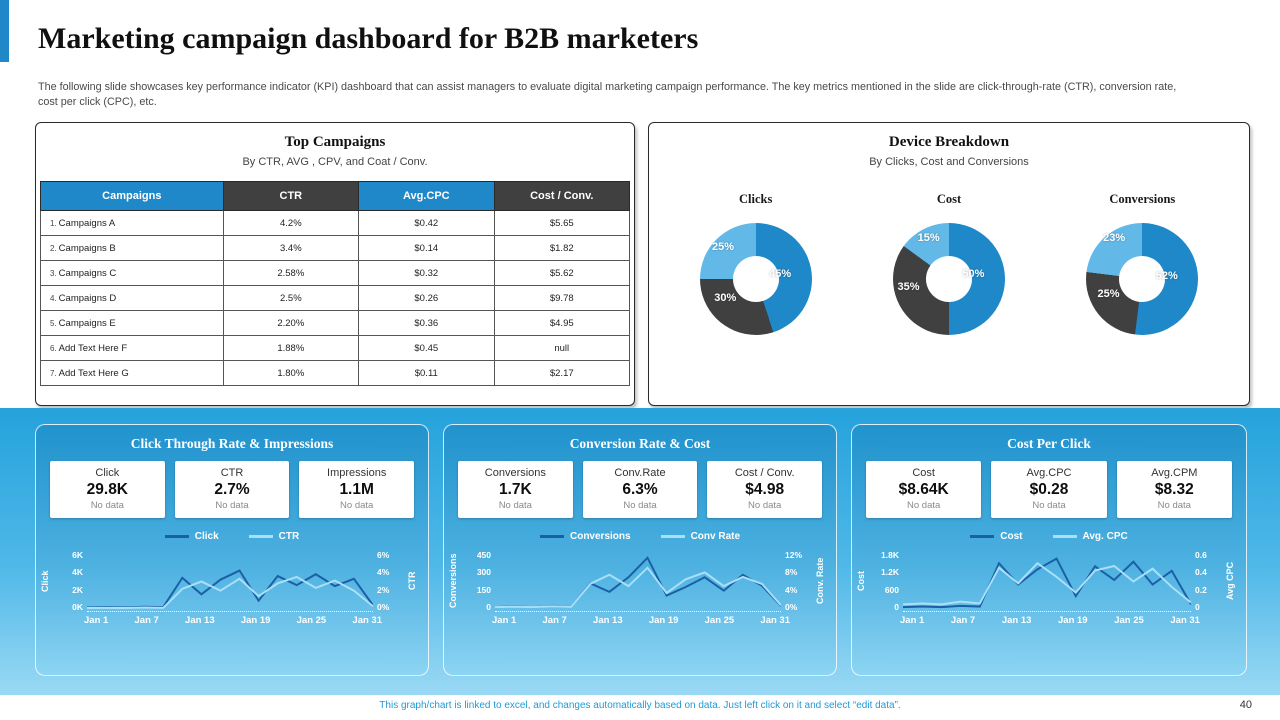 This screenshot has height=720, width=1280. I want to click on left-axis-ticks: 6K 4K 2K 0K, so click(70, 581).